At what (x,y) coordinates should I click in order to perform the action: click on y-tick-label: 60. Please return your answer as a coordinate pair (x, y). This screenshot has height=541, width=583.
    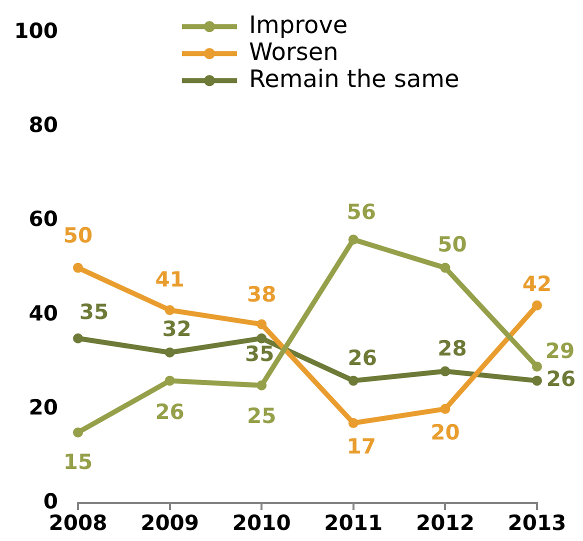
    Looking at the image, I should click on (43, 219).